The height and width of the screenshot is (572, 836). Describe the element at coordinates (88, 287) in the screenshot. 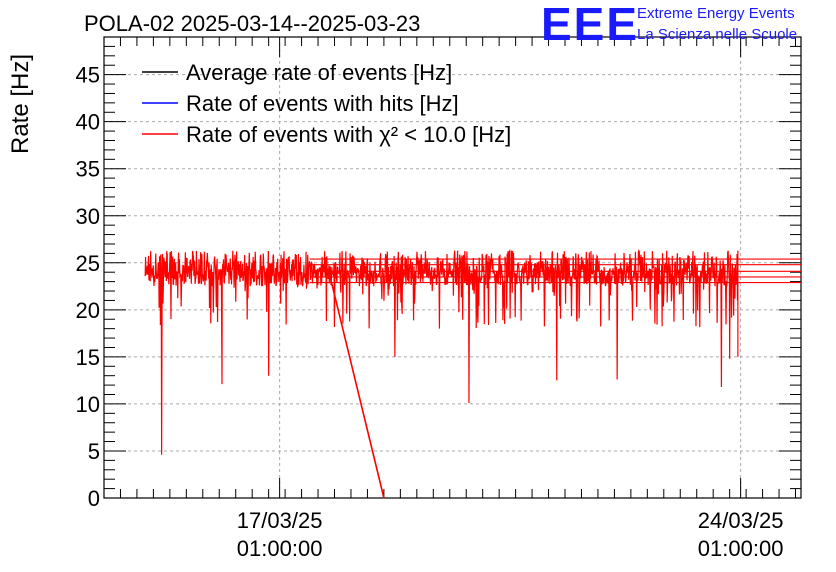

I see `y-tick-labels: 0 5 10 15 20 25 30 35 40 45` at that location.